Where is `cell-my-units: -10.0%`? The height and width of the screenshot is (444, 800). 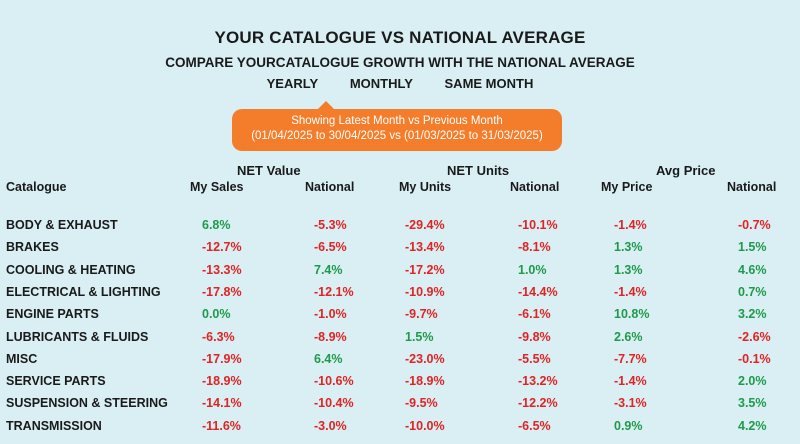 cell-my-units: -10.0% is located at coordinates (425, 425).